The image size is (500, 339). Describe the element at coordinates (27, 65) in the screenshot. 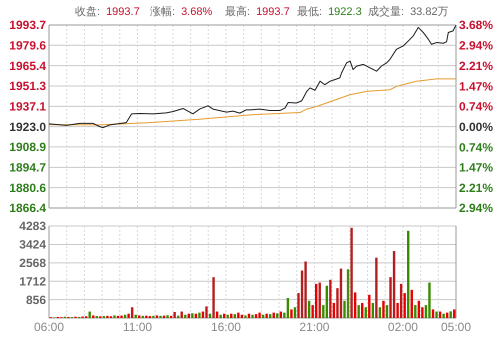

I see `y-tick-label: 1965.4` at that location.